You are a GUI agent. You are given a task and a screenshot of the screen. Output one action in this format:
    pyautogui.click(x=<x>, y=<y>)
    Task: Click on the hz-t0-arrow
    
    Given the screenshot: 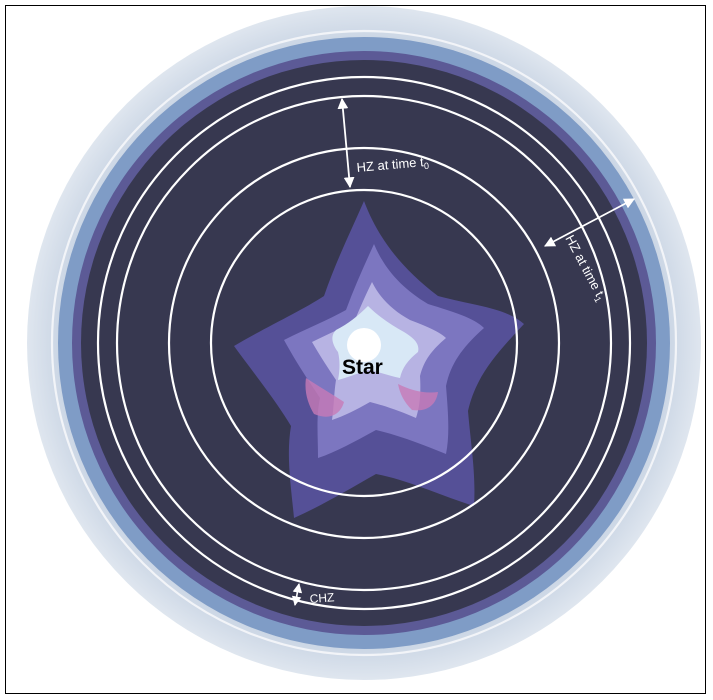 What is the action you would take?
    pyautogui.click(x=346, y=143)
    